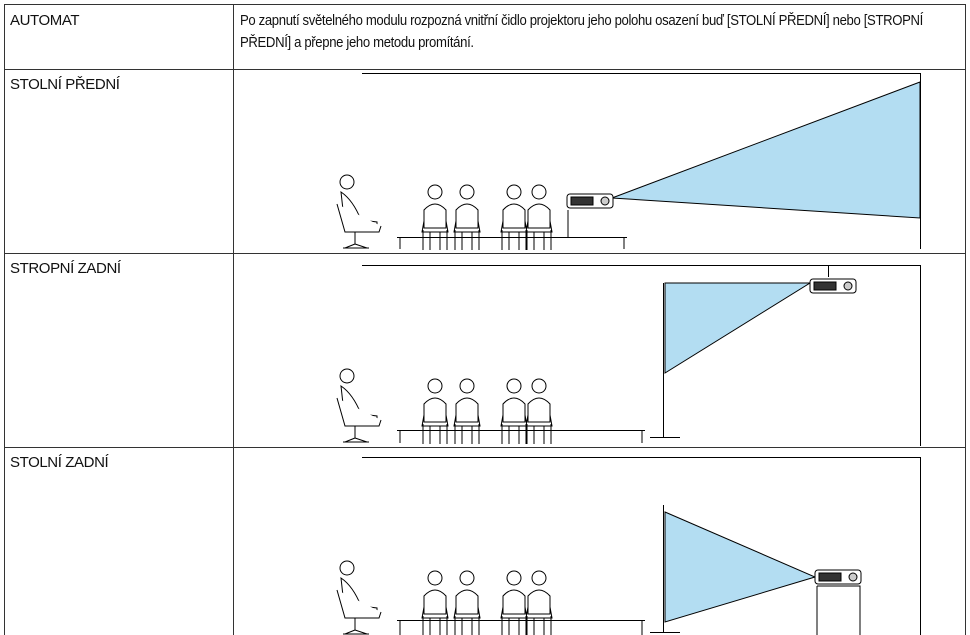 The height and width of the screenshot is (635, 970). What do you see at coordinates (45, 20) in the screenshot?
I see `mode-label: AUTOMAT` at bounding box center [45, 20].